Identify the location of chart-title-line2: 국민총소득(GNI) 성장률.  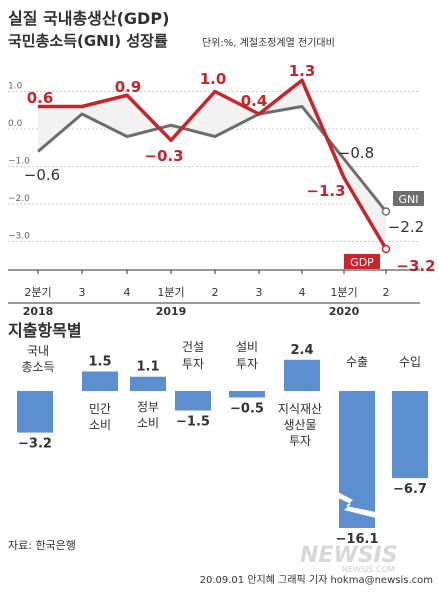
(88, 41).